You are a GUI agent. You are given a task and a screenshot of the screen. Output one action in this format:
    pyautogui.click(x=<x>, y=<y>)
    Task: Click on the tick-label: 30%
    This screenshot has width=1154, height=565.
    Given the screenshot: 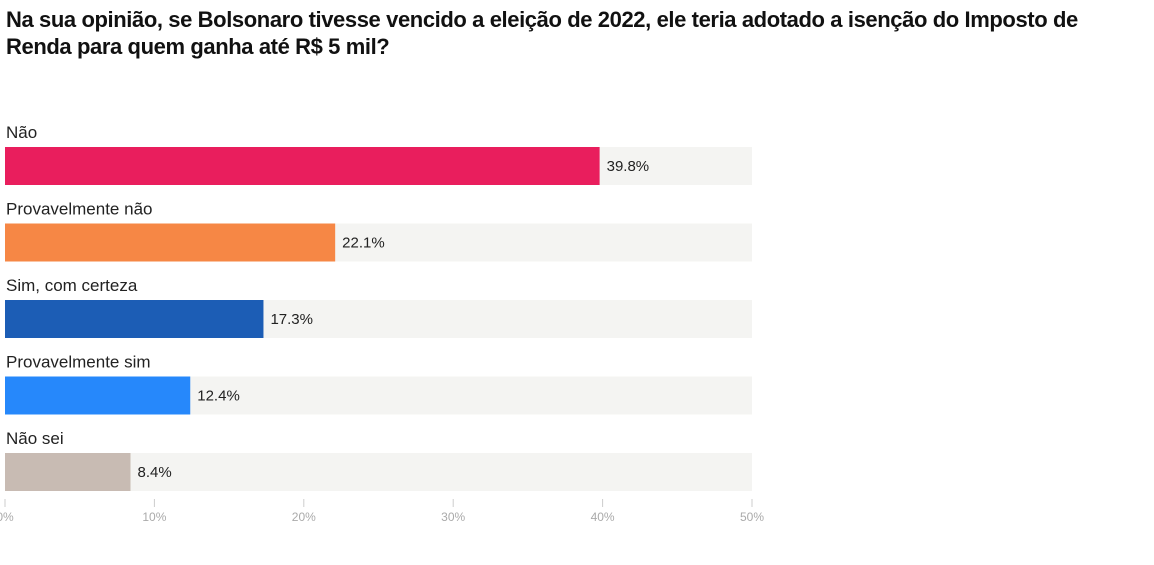 What is the action you would take?
    pyautogui.click(x=453, y=517)
    